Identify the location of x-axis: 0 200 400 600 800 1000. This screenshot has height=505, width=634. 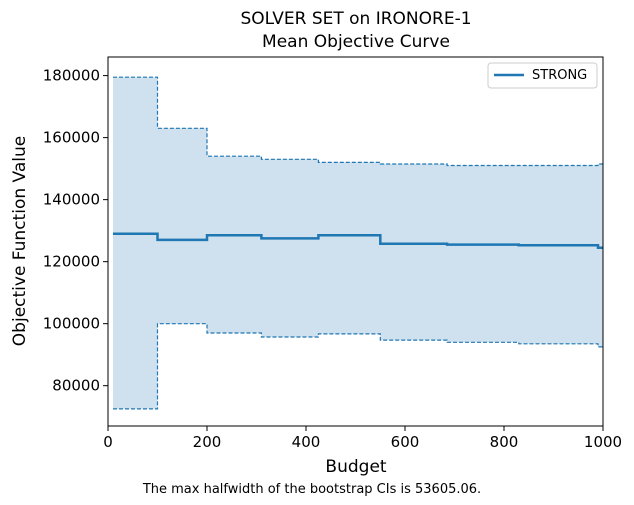
(362, 438).